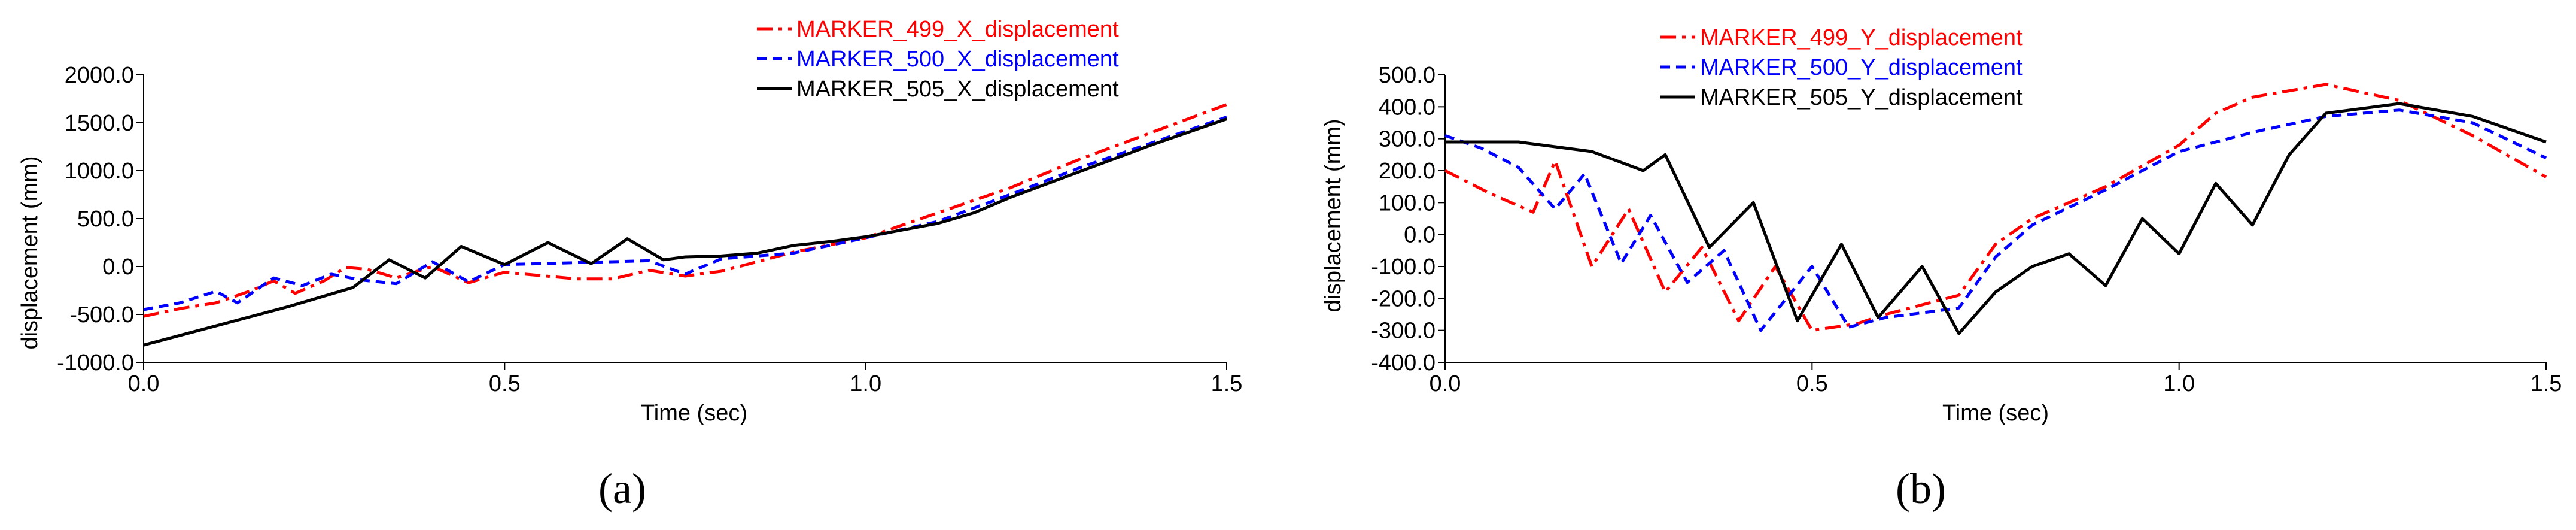 This screenshot has height=530, width=2576. Describe the element at coordinates (1407, 139) in the screenshot. I see `y-tick-label: 300.0` at that location.